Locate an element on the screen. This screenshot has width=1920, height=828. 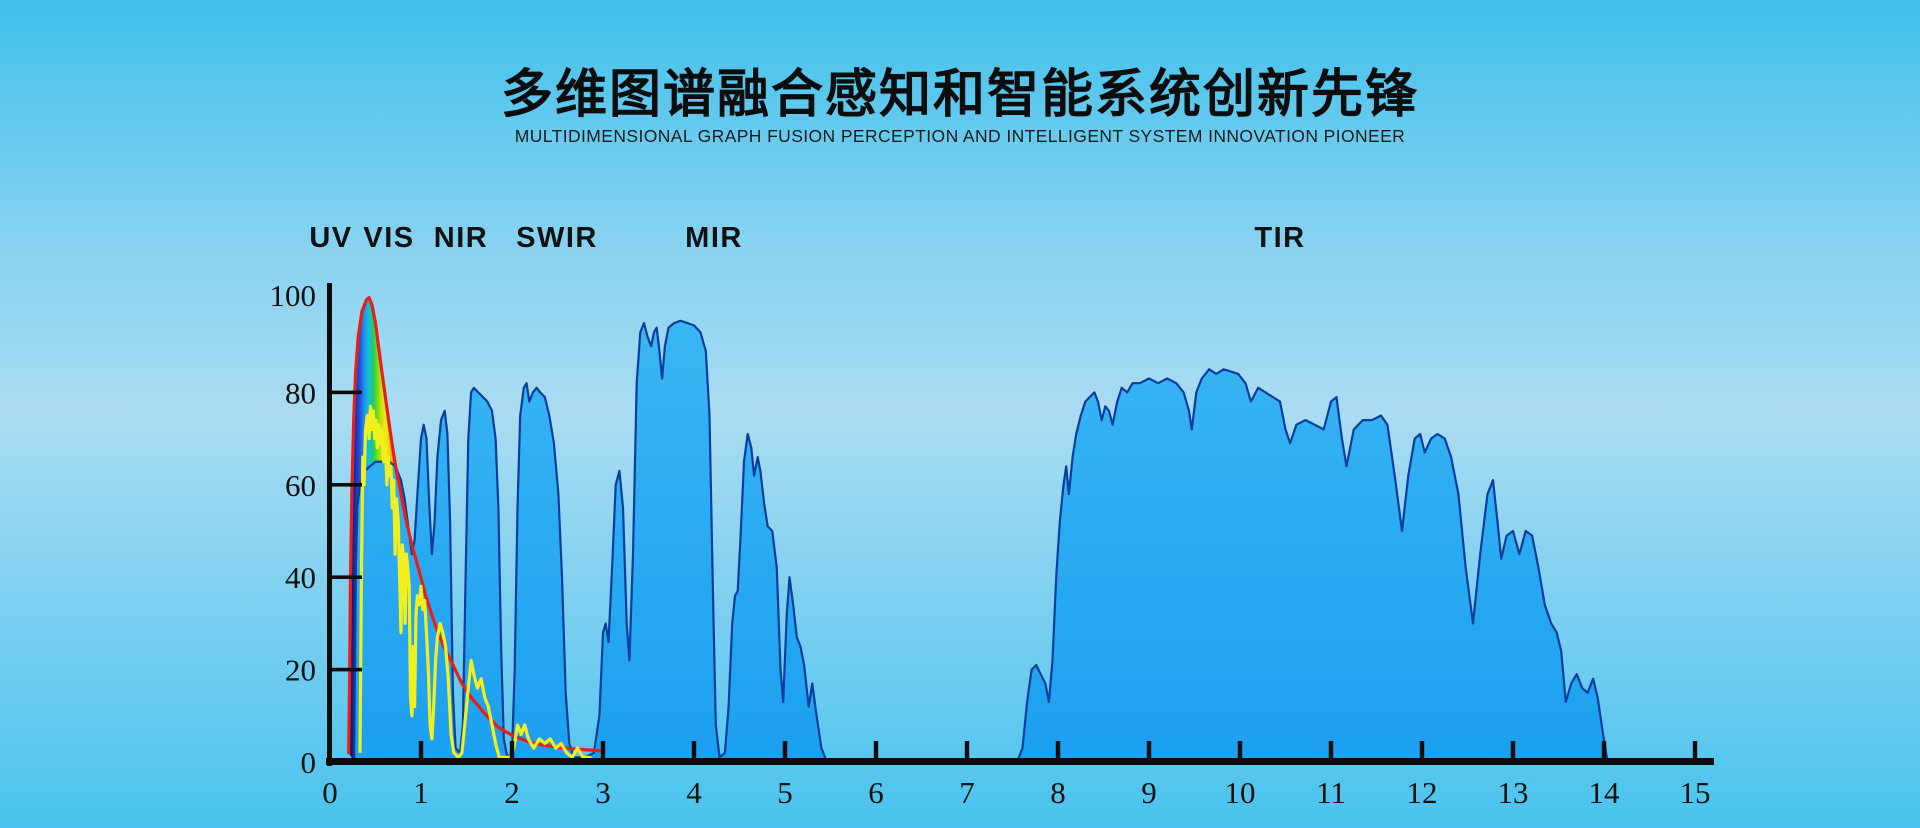
band-label-swir: SWIR is located at coordinates (557, 238).